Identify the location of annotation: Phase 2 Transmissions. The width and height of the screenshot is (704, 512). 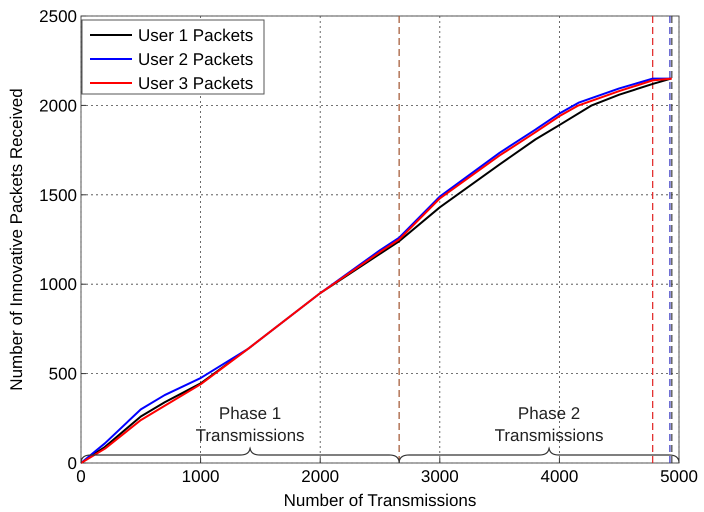
(549, 424).